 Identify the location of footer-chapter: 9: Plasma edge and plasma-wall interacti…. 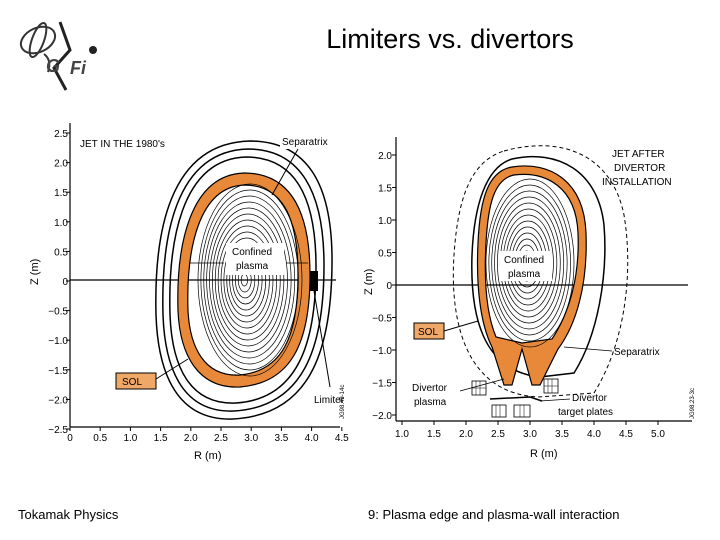
(494, 514).